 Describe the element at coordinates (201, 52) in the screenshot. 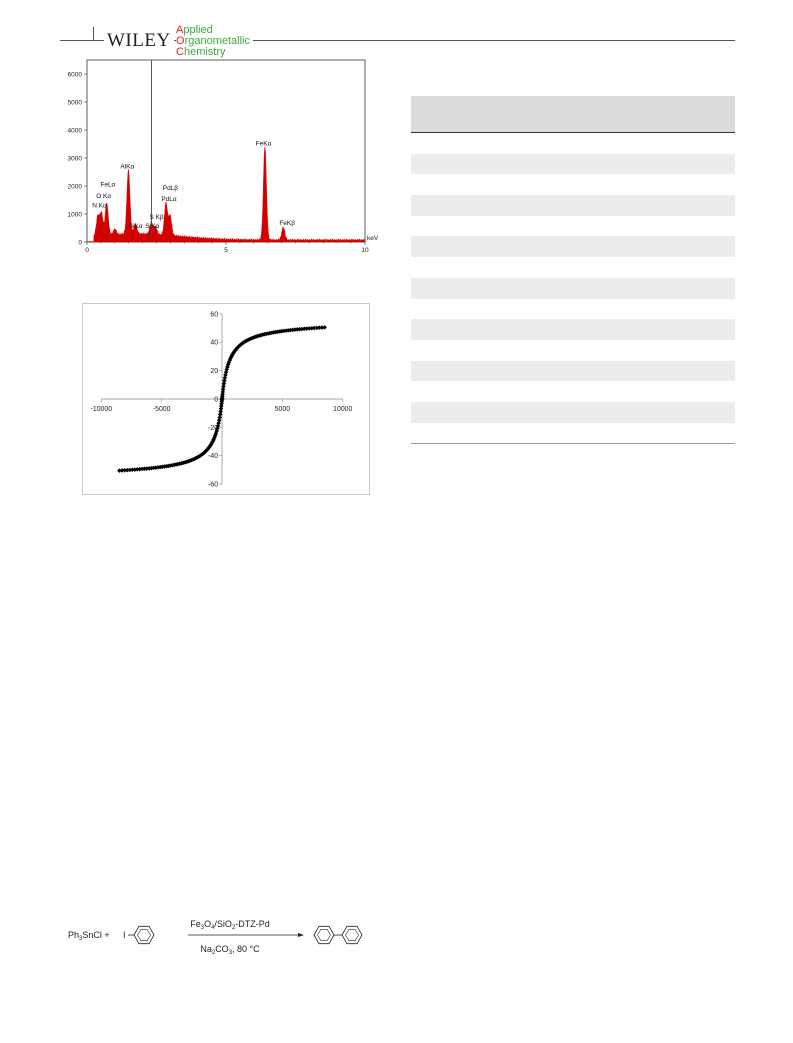

I see `journal-line-3: Chemistry` at that location.